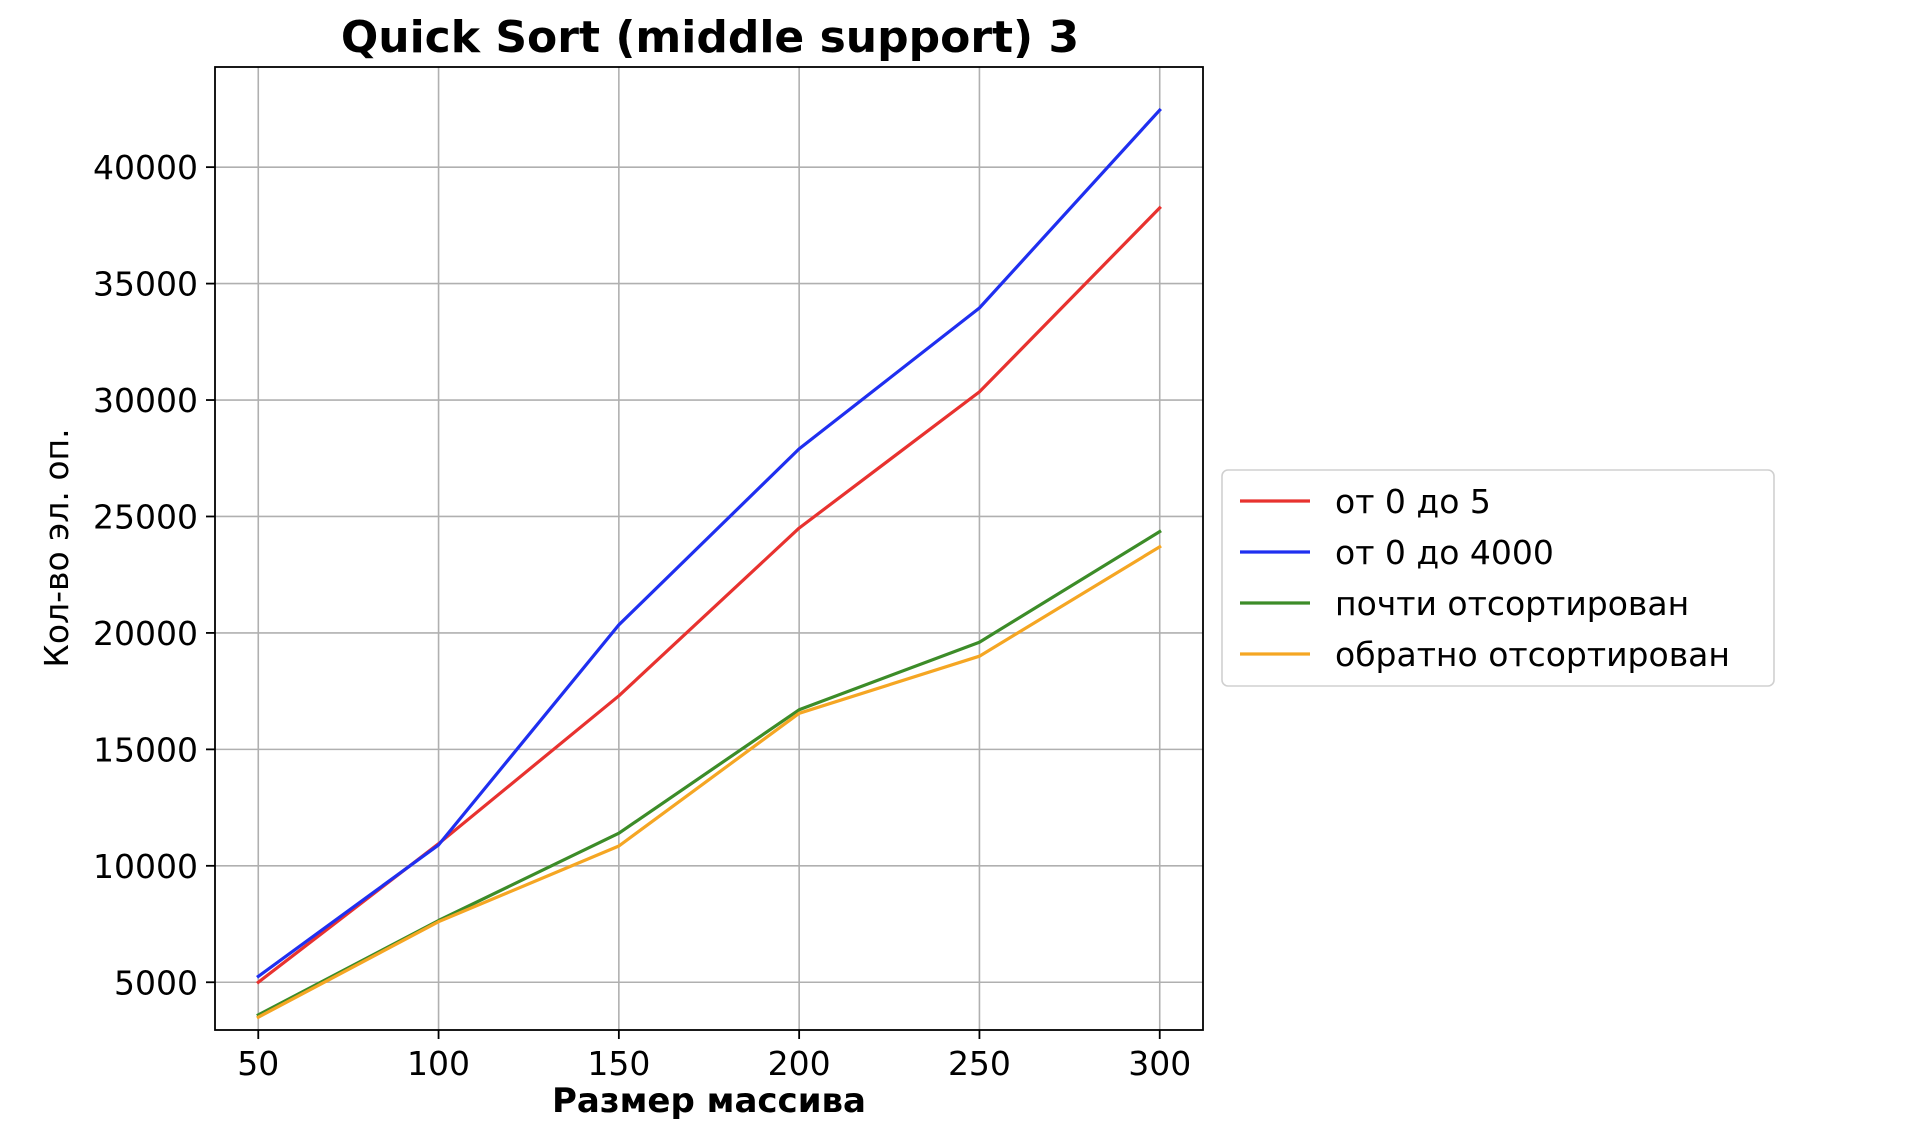 The width and height of the screenshot is (1916, 1138). I want to click on x-axis-ticks: 50 100 150 200 250 300, so click(714, 1056).